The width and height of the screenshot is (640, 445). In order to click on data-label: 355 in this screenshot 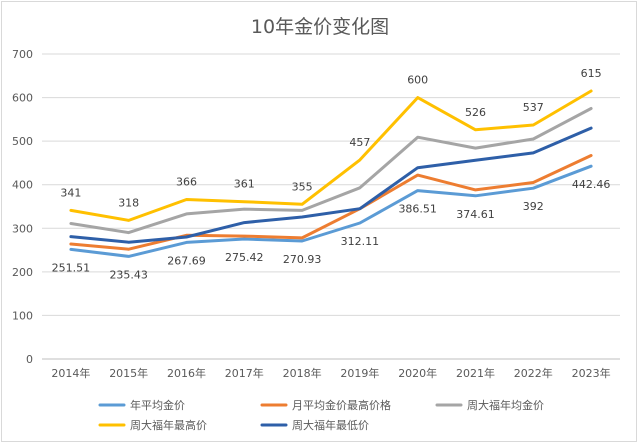, I will do `click(302, 186)`.